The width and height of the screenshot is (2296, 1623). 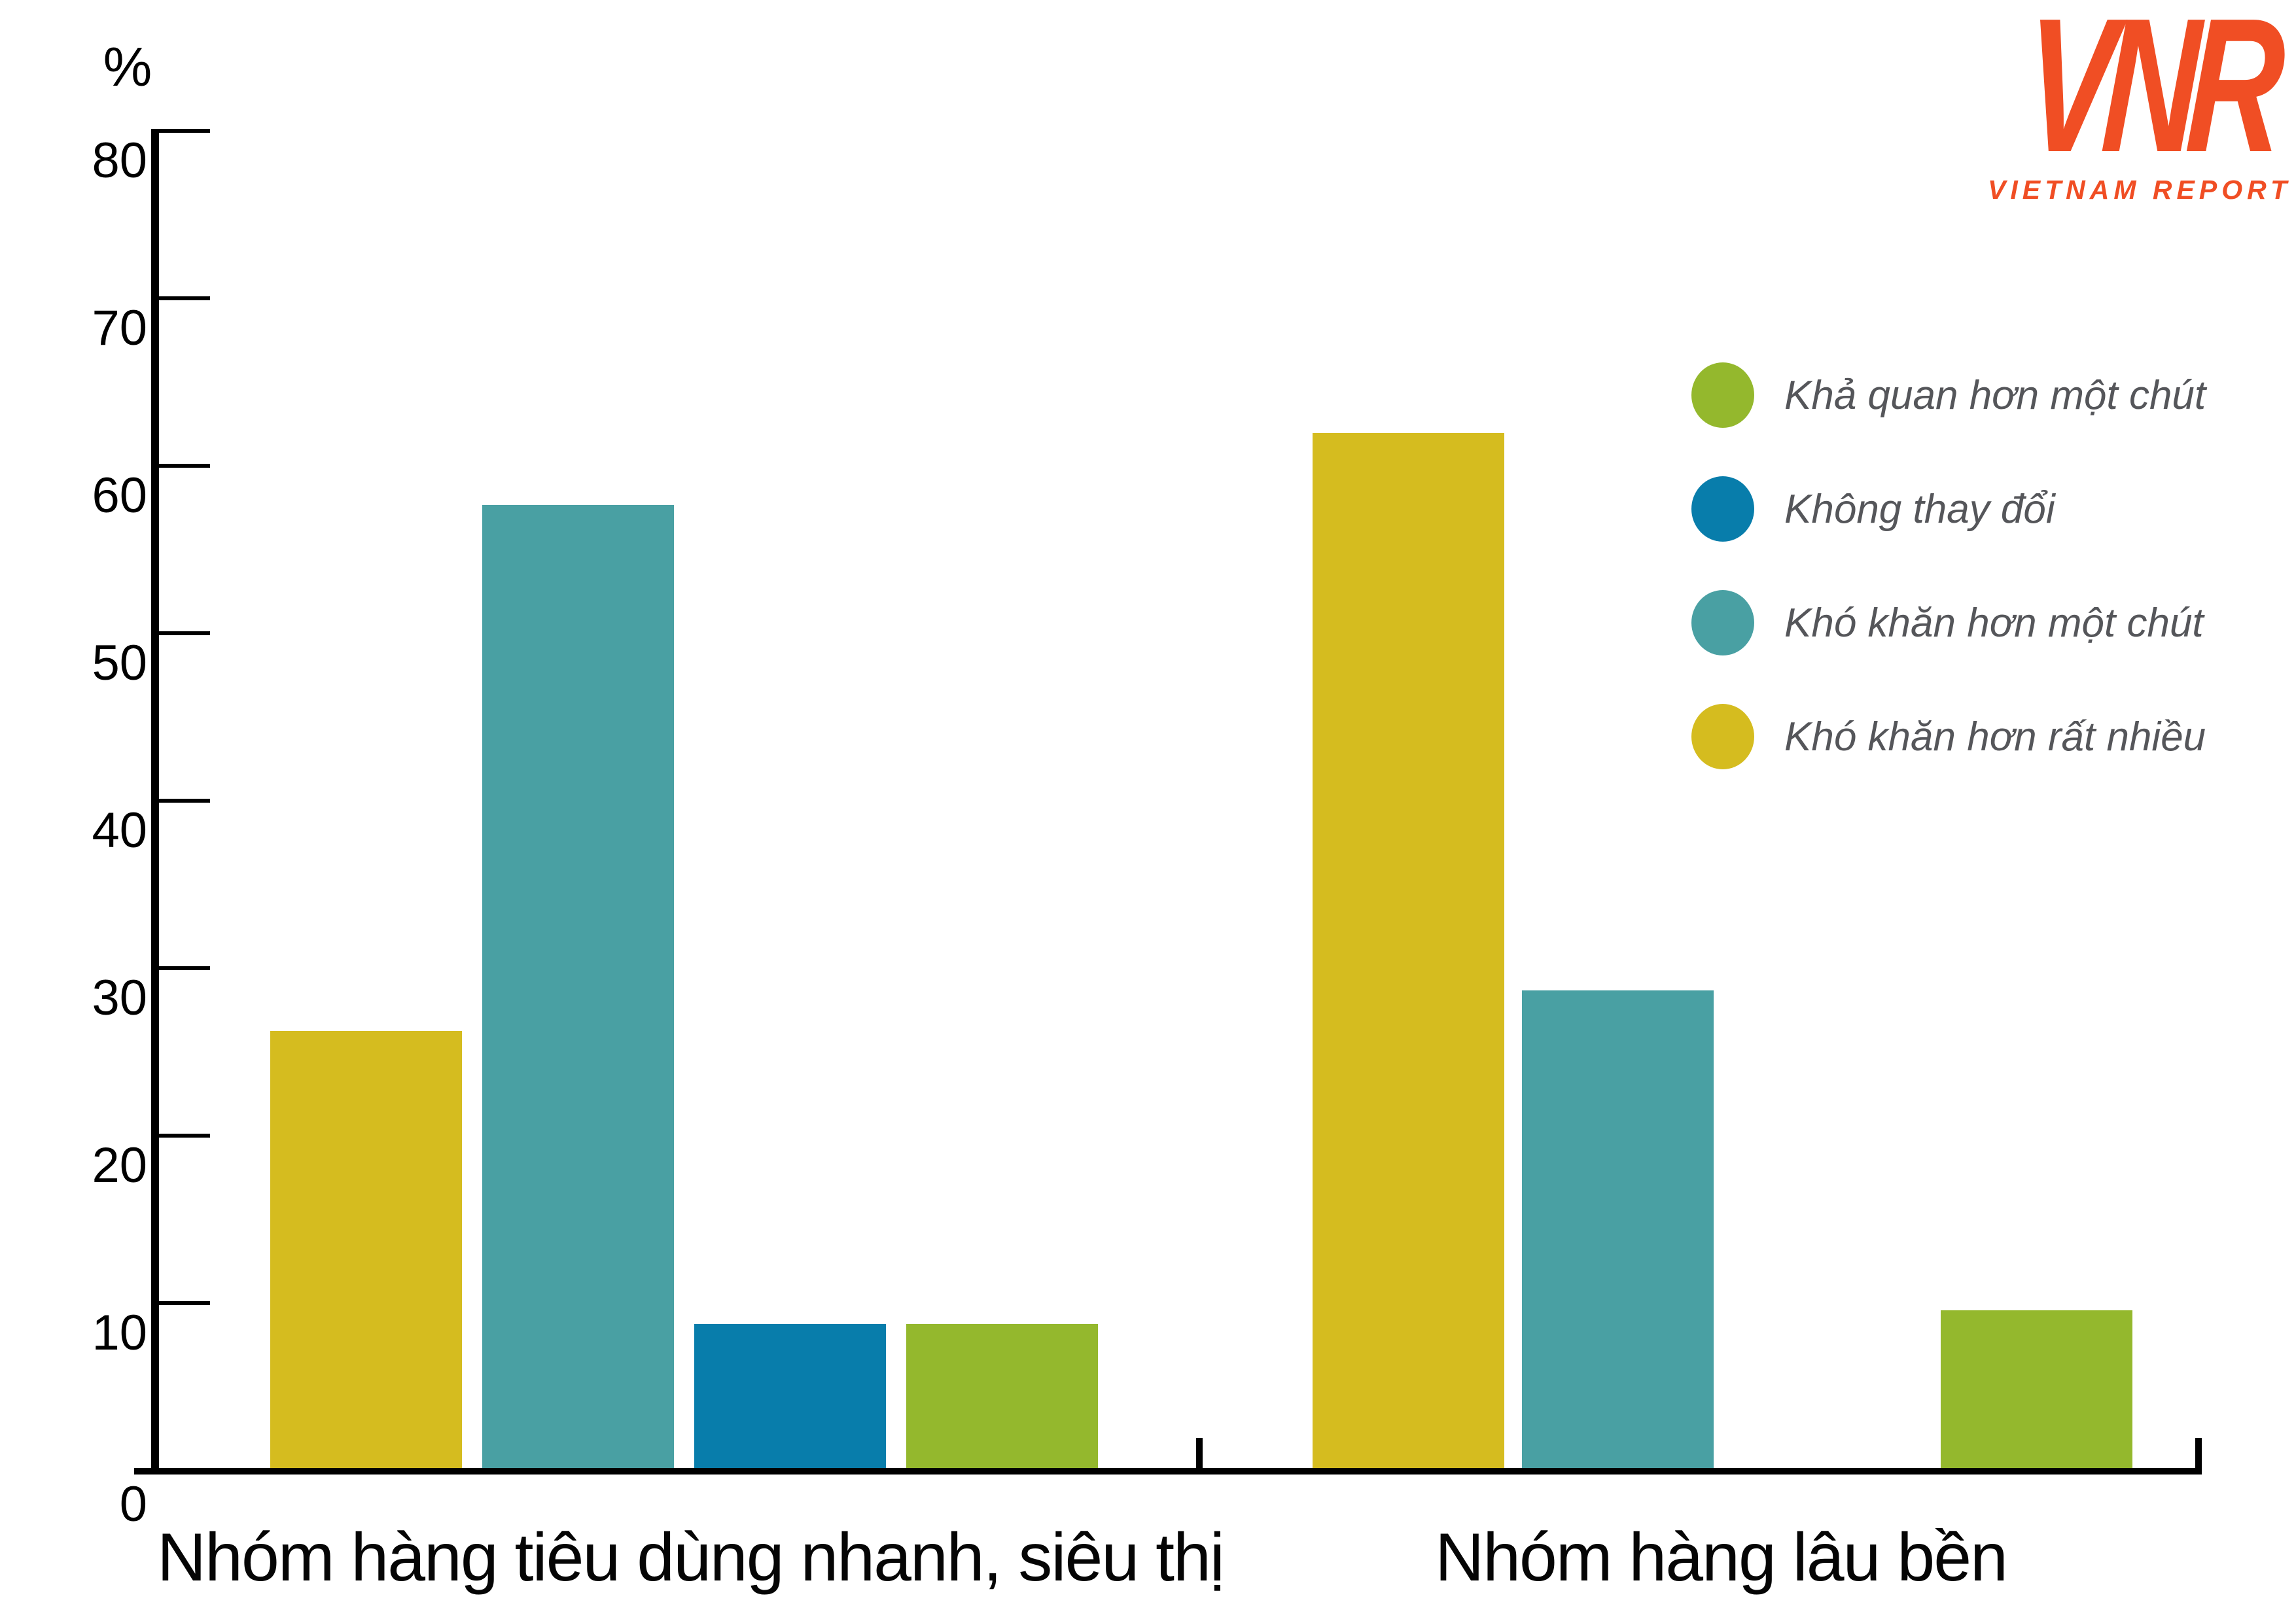 I want to click on y-tick-label: 20, so click(x=119, y=1165).